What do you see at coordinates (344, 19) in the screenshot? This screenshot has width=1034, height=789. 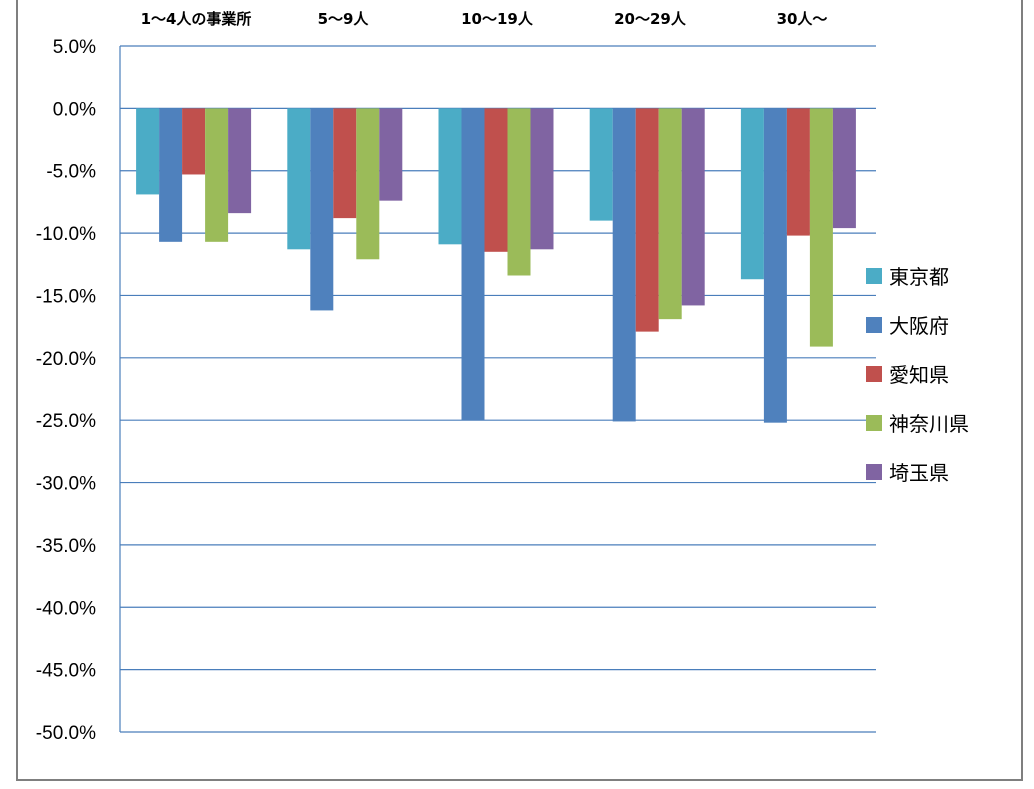 I see `category-label: 5～9人` at bounding box center [344, 19].